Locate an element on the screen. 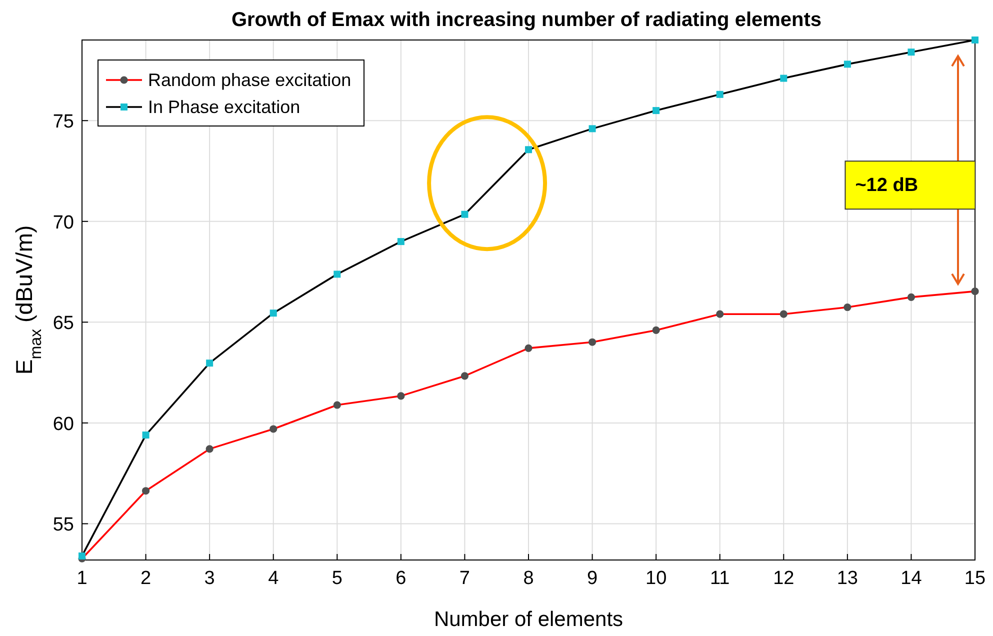 This screenshot has width=993, height=636. x-tick-label: 13 is located at coordinates (847, 578).